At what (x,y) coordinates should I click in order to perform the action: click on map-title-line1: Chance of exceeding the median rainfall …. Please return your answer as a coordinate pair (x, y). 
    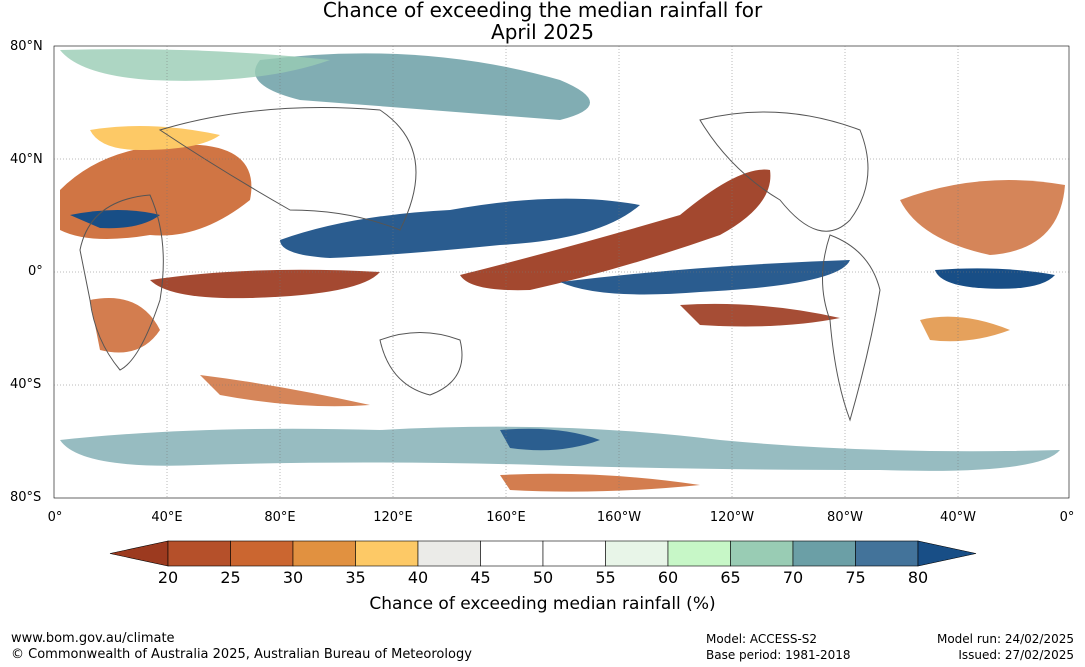
    Looking at the image, I should click on (542, 11).